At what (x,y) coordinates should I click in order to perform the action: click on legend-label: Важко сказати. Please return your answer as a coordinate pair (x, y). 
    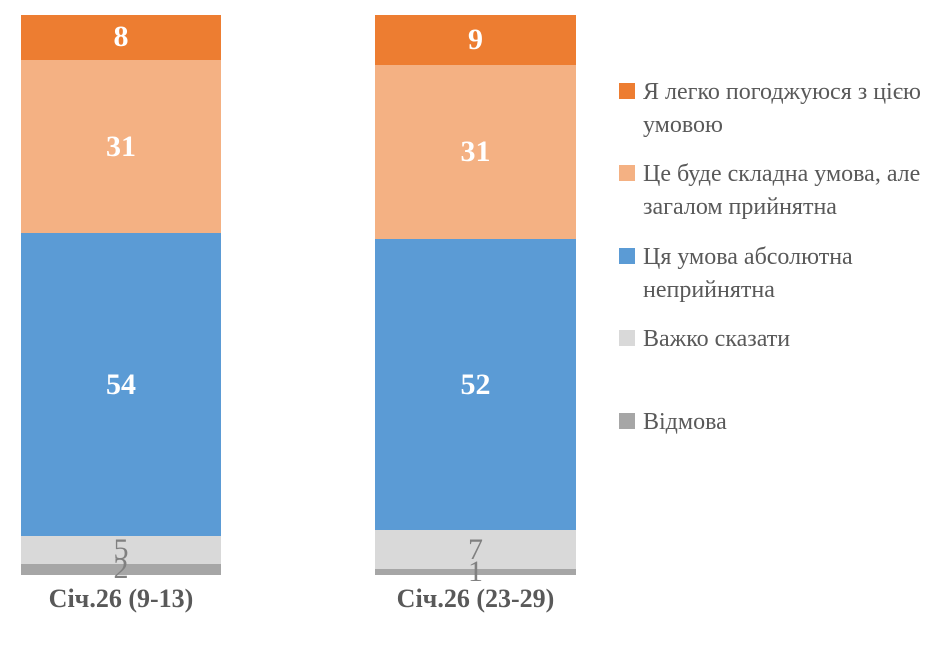
    Looking at the image, I should click on (717, 339).